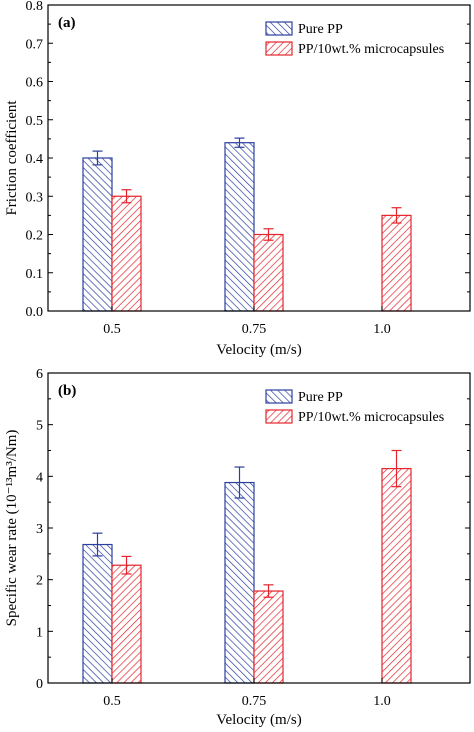  What do you see at coordinates (39, 581) in the screenshot?
I see `y-tick-label: 2` at bounding box center [39, 581].